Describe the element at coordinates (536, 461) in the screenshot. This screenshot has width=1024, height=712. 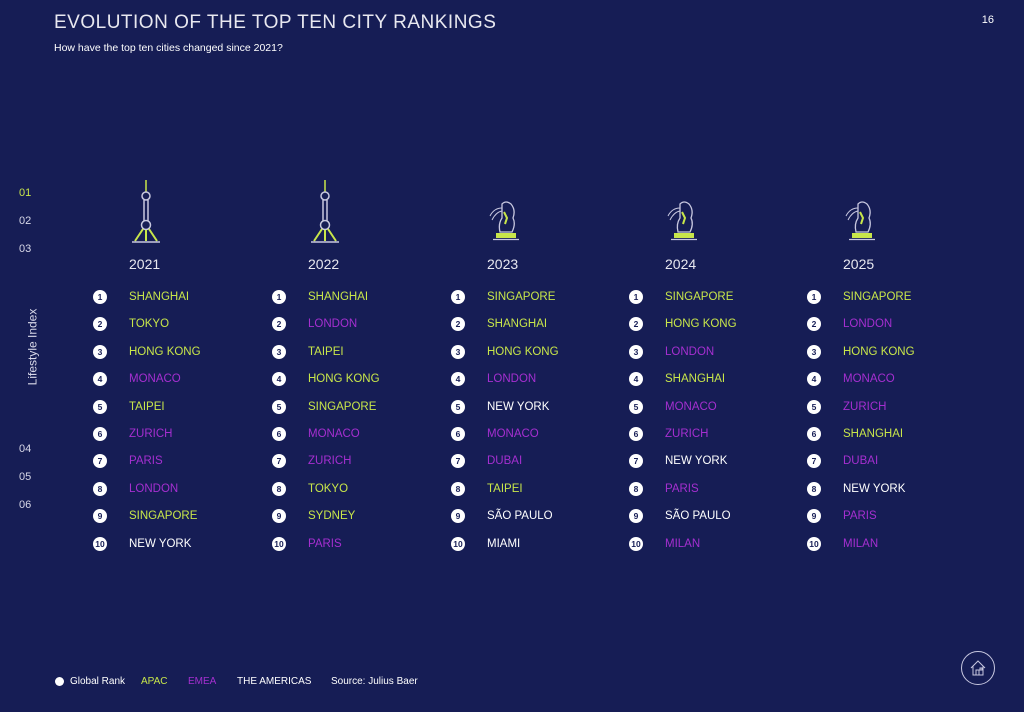
I see `list-item: 7 DUBAI` at that location.